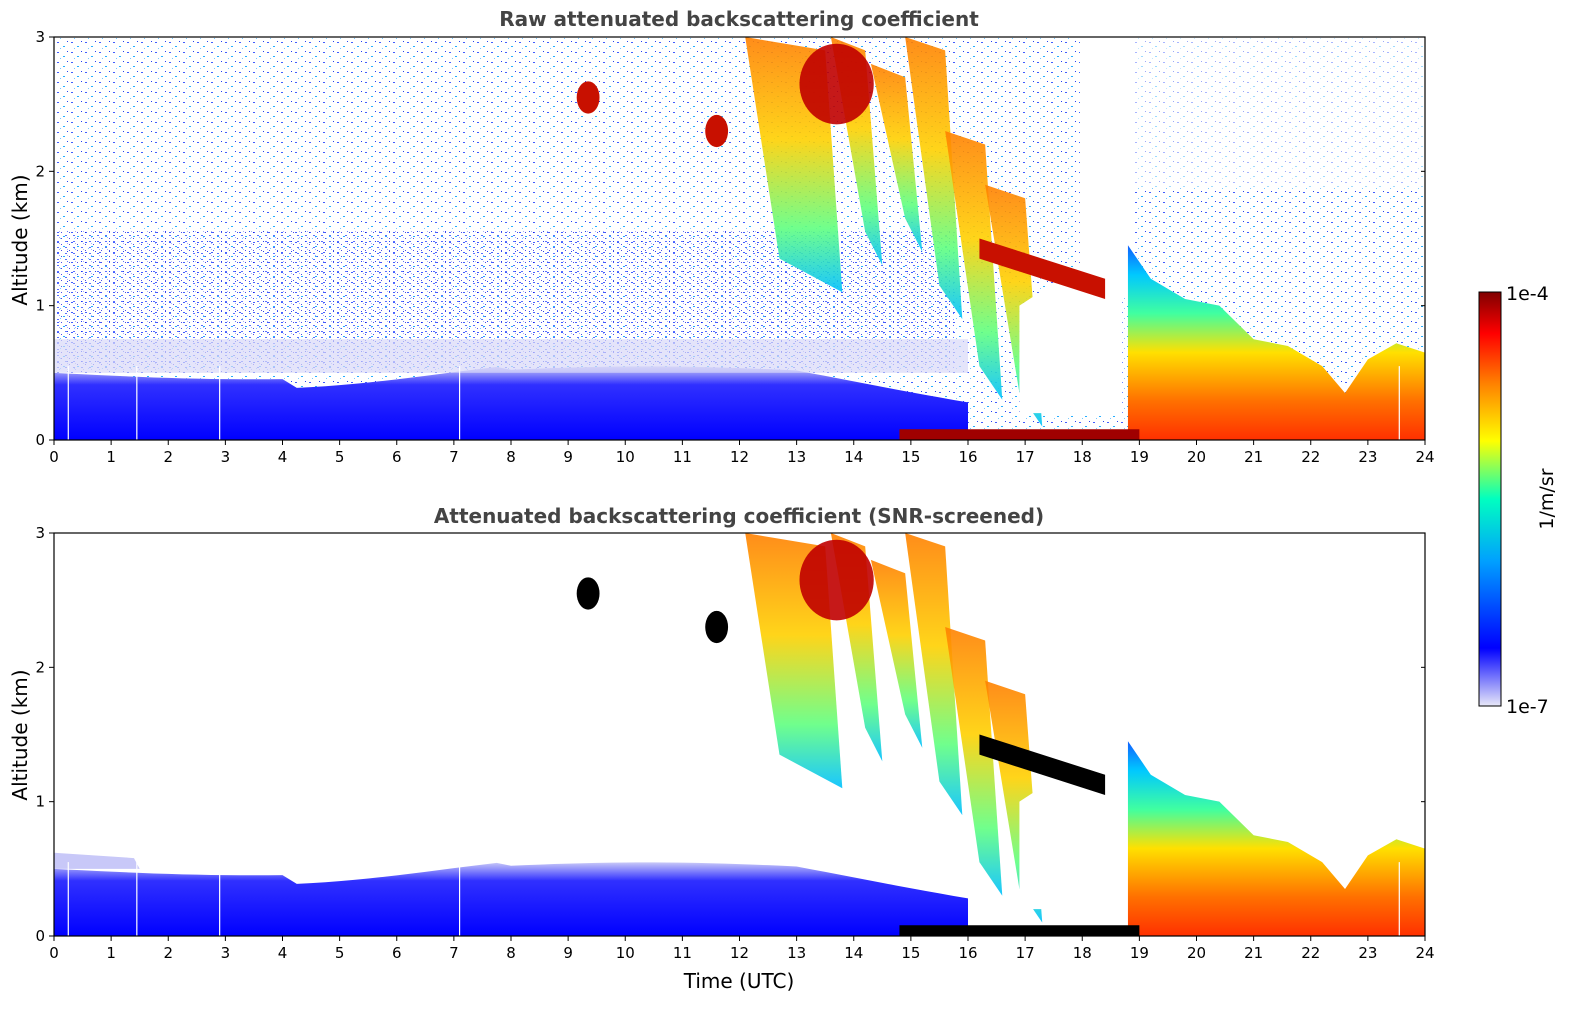 This screenshot has width=1595, height=1020. I want to click on panel-raw-x-axis: 0 1 2 3 4 5 6 7 8 9 10 11 12 13 14 15 16 17 18 19 20 21 22 23 24, so click(742, 453).